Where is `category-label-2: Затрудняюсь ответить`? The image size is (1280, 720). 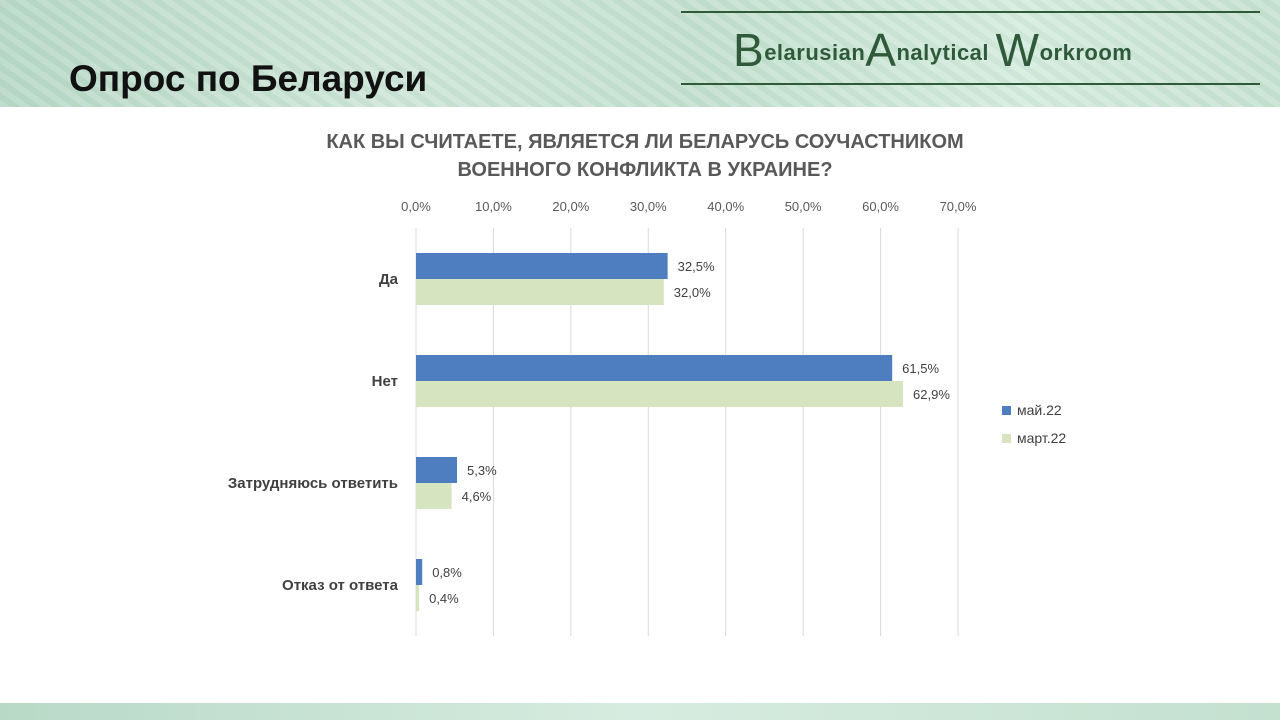 category-label-2: Затрудняюсь ответить is located at coordinates (313, 483).